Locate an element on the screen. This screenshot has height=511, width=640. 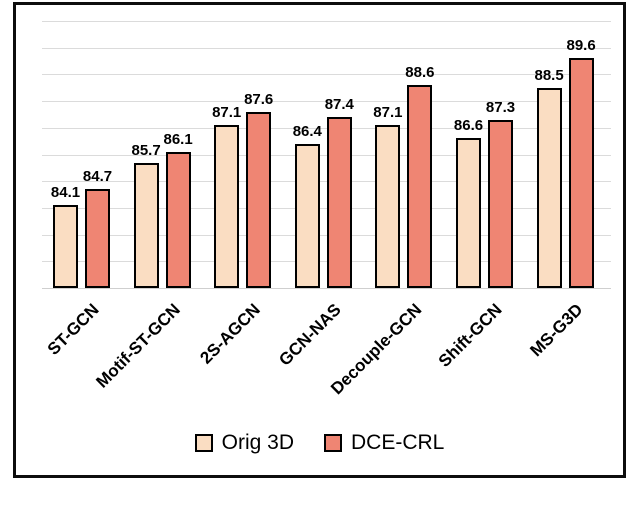
legend-item: DCE-CRL is located at coordinates (384, 443).